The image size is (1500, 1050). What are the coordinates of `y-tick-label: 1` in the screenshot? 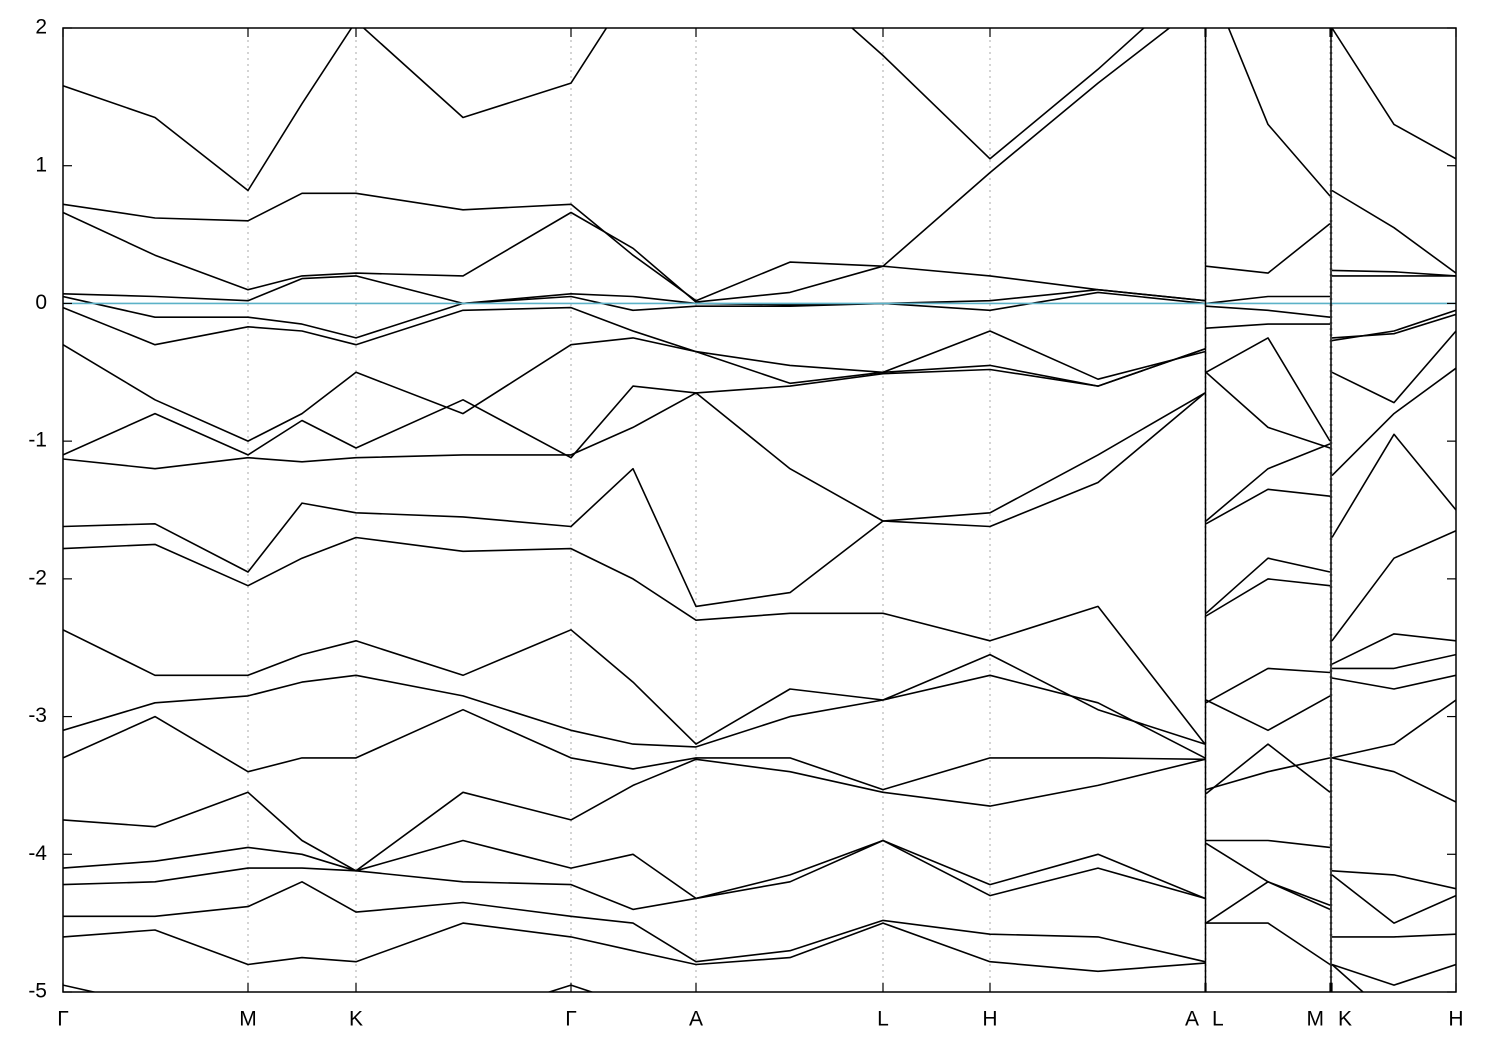 It's located at (41, 164).